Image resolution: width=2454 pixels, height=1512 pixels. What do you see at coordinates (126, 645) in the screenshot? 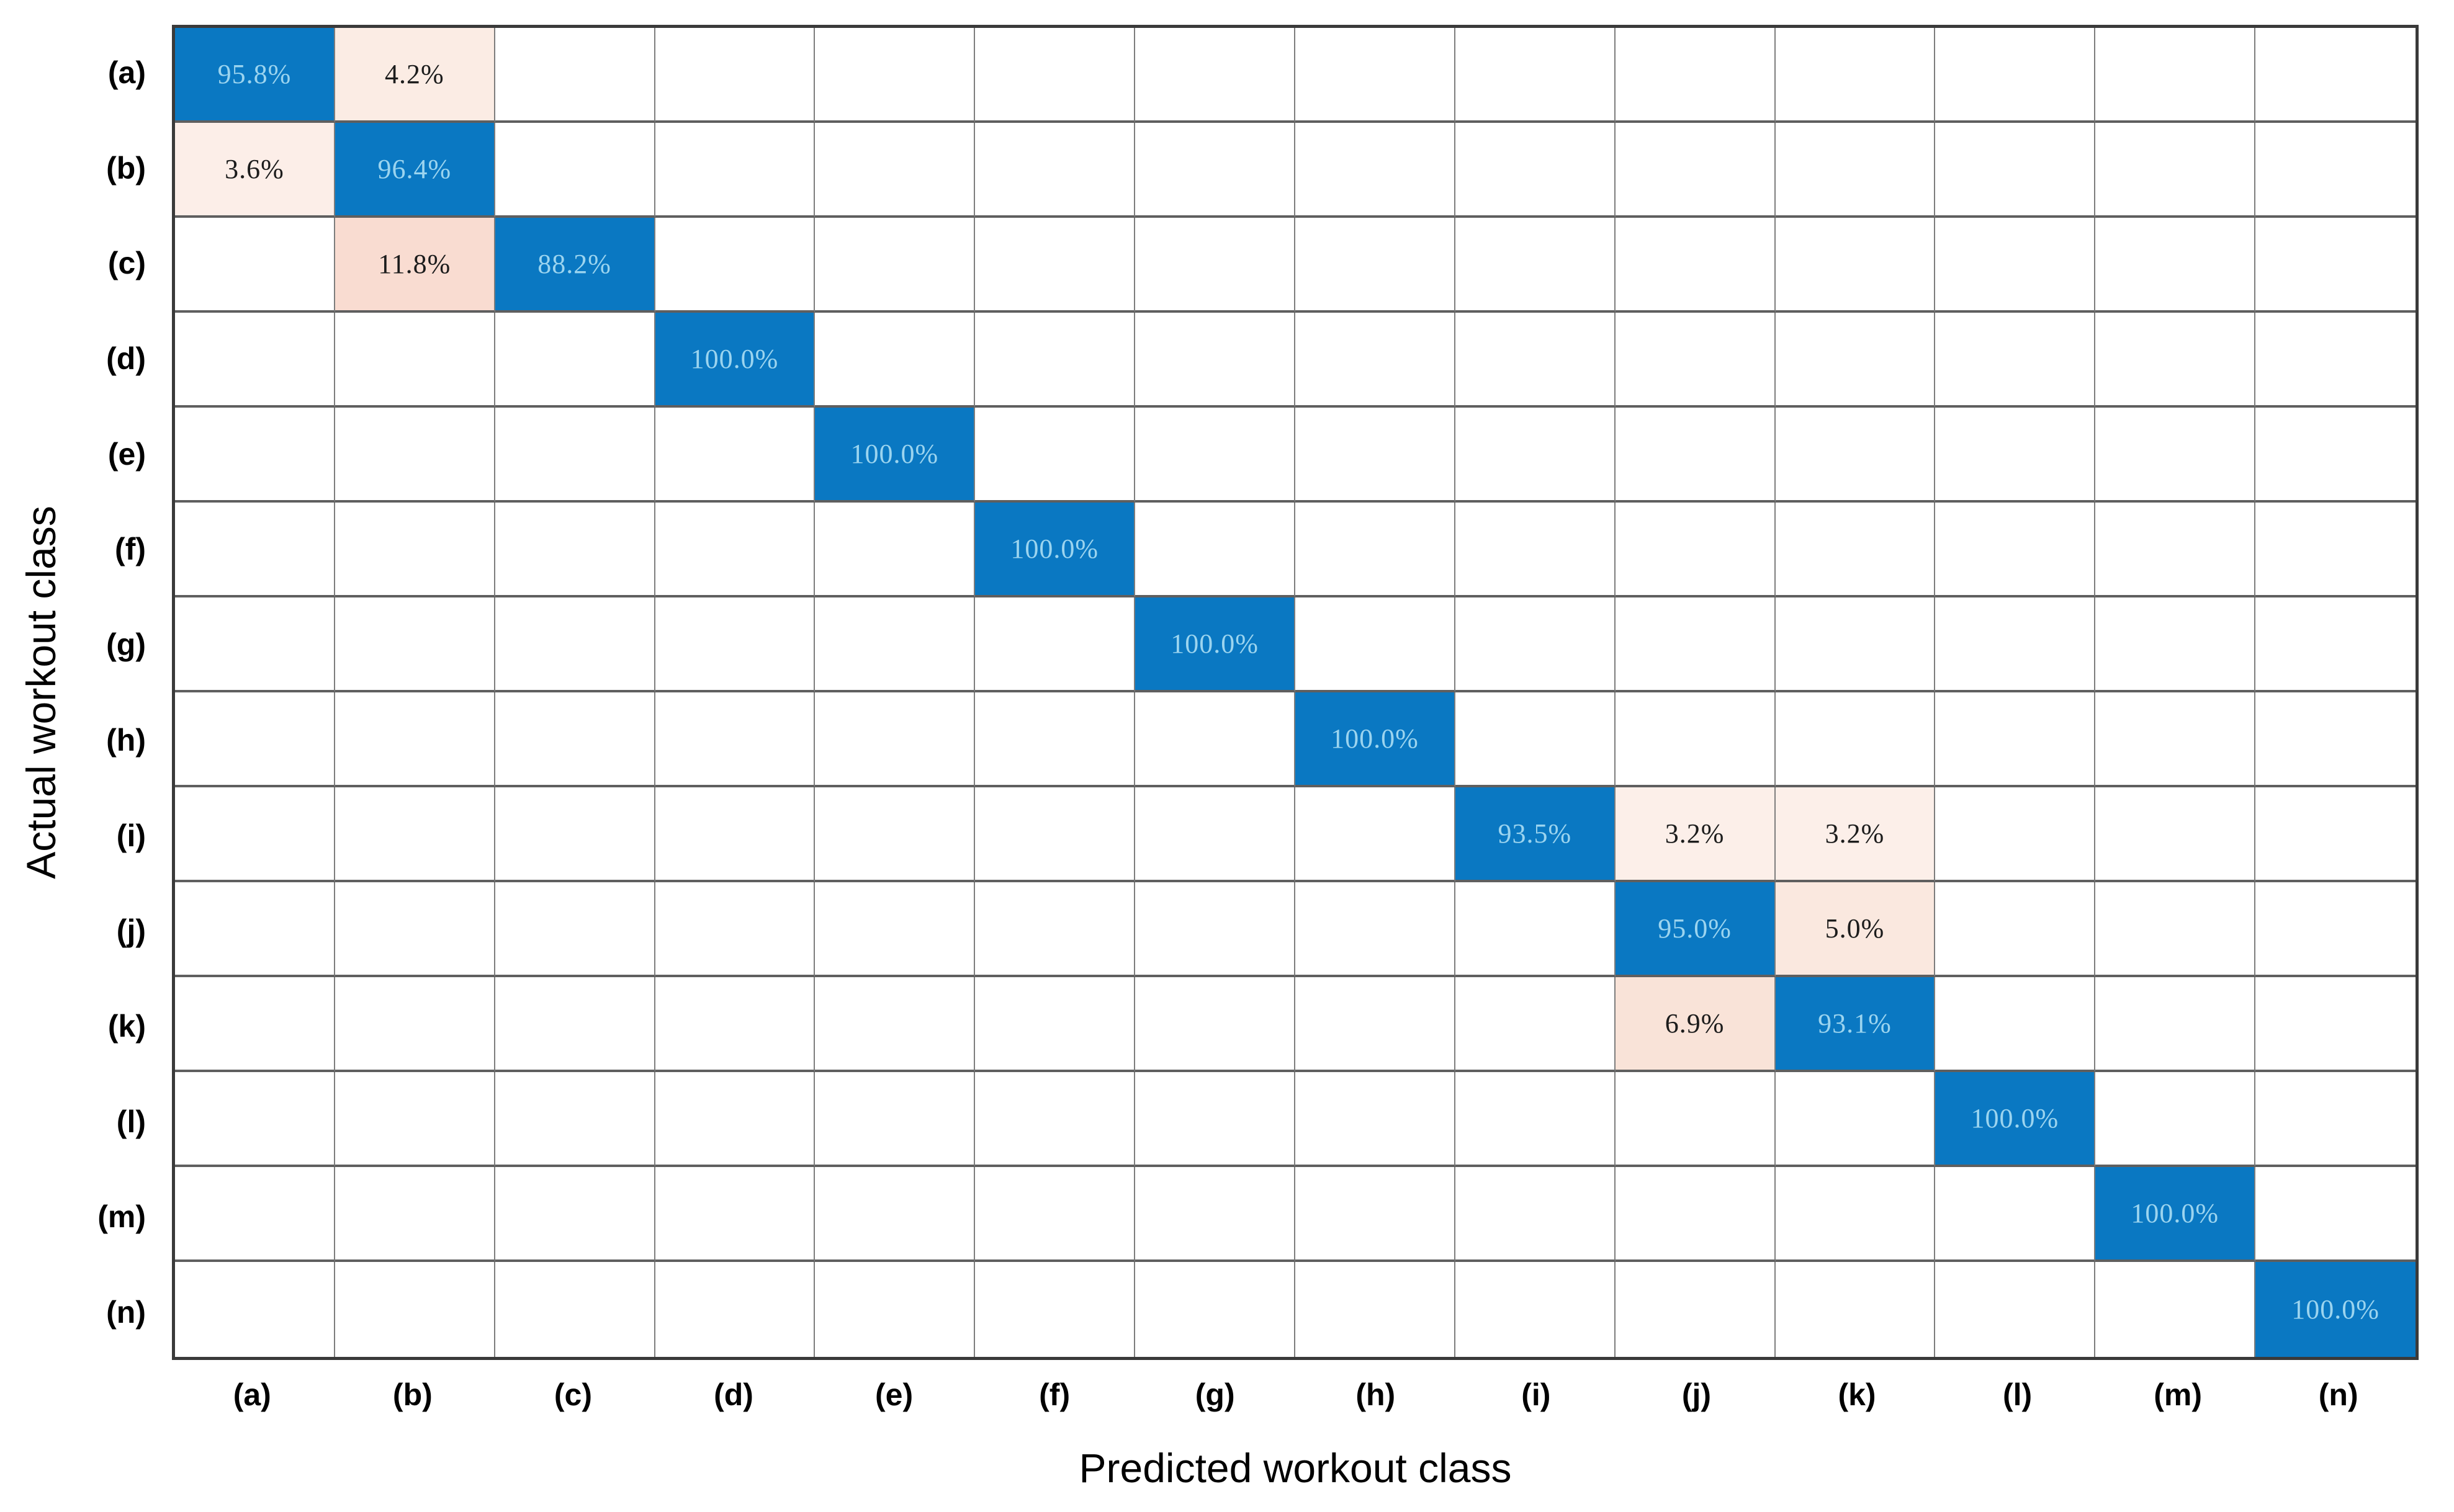
I see `row-tick-label: (g)` at bounding box center [126, 645].